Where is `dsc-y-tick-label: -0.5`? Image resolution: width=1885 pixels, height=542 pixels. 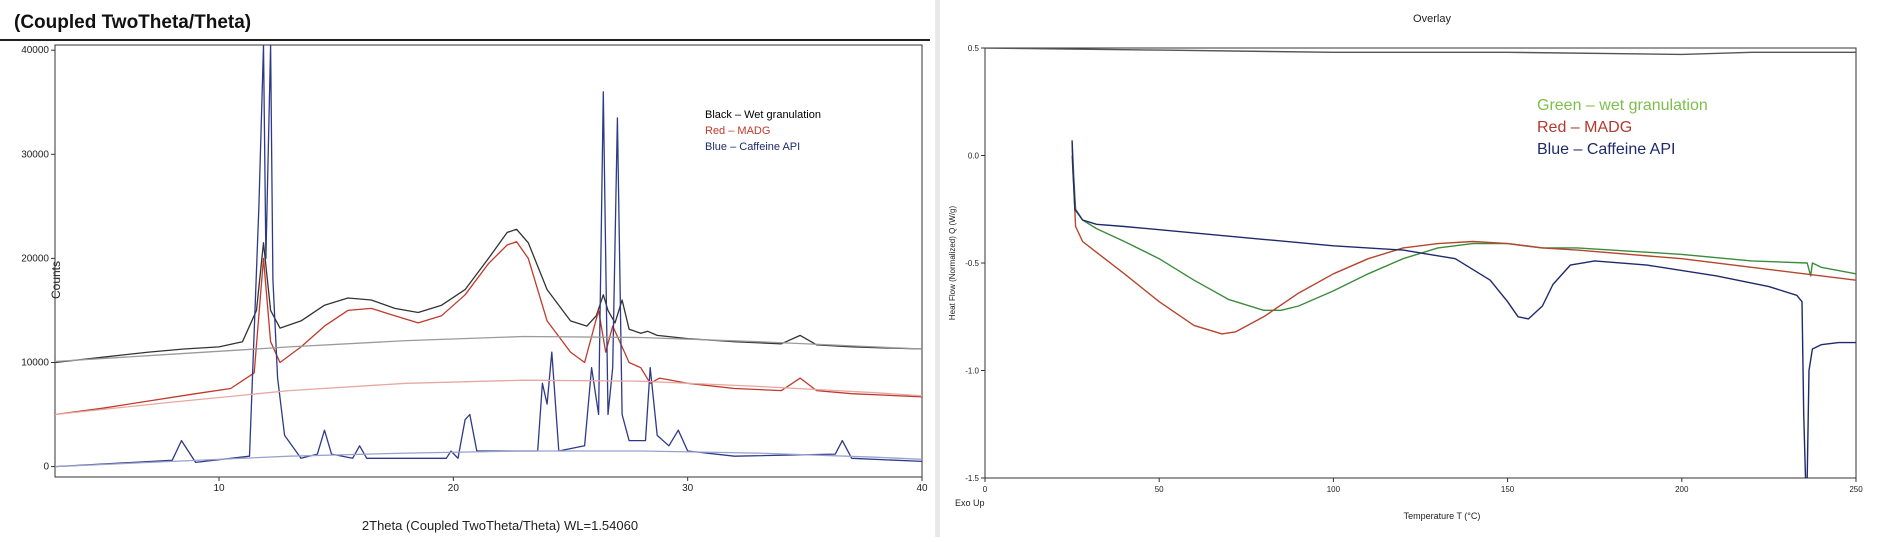
dsc-y-tick-label: -0.5 is located at coordinates (972, 263).